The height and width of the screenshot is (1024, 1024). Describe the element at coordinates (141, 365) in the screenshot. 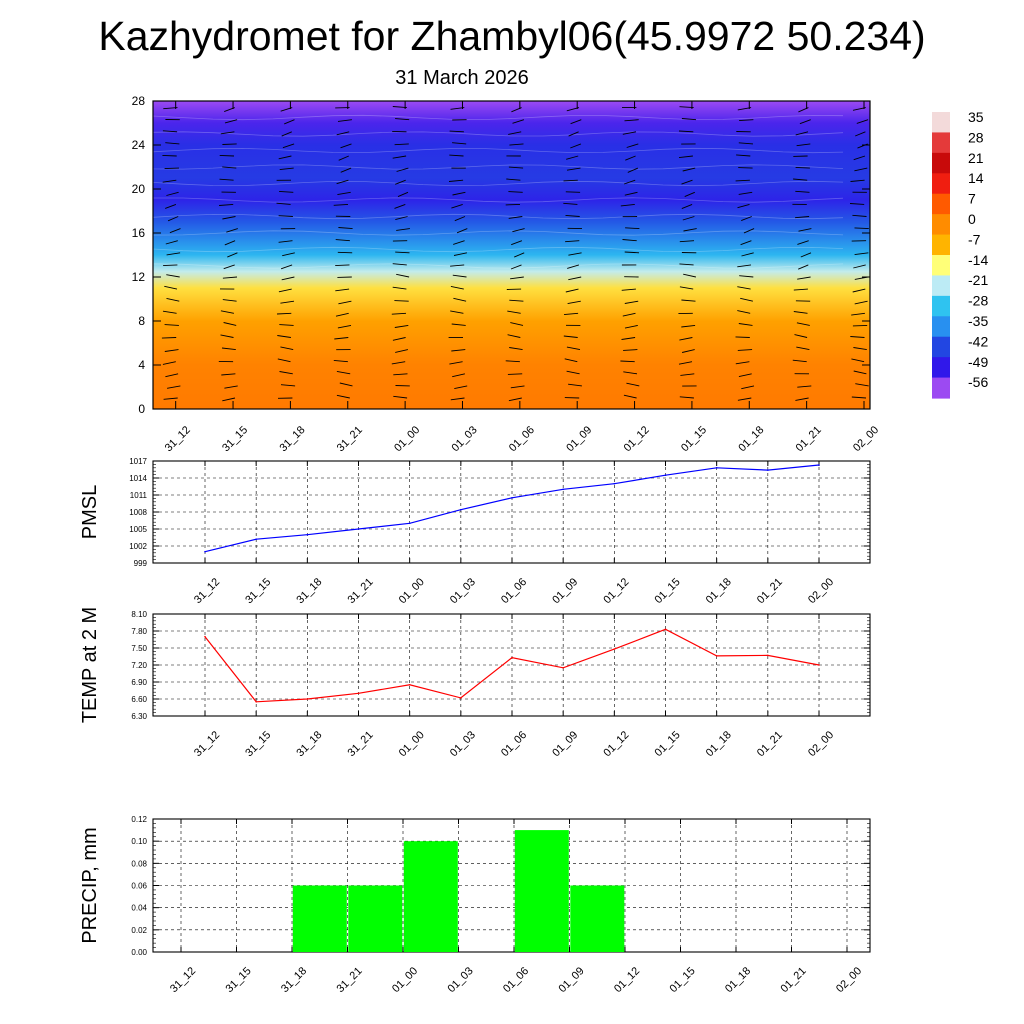

I see `y-tick-label: 4` at that location.